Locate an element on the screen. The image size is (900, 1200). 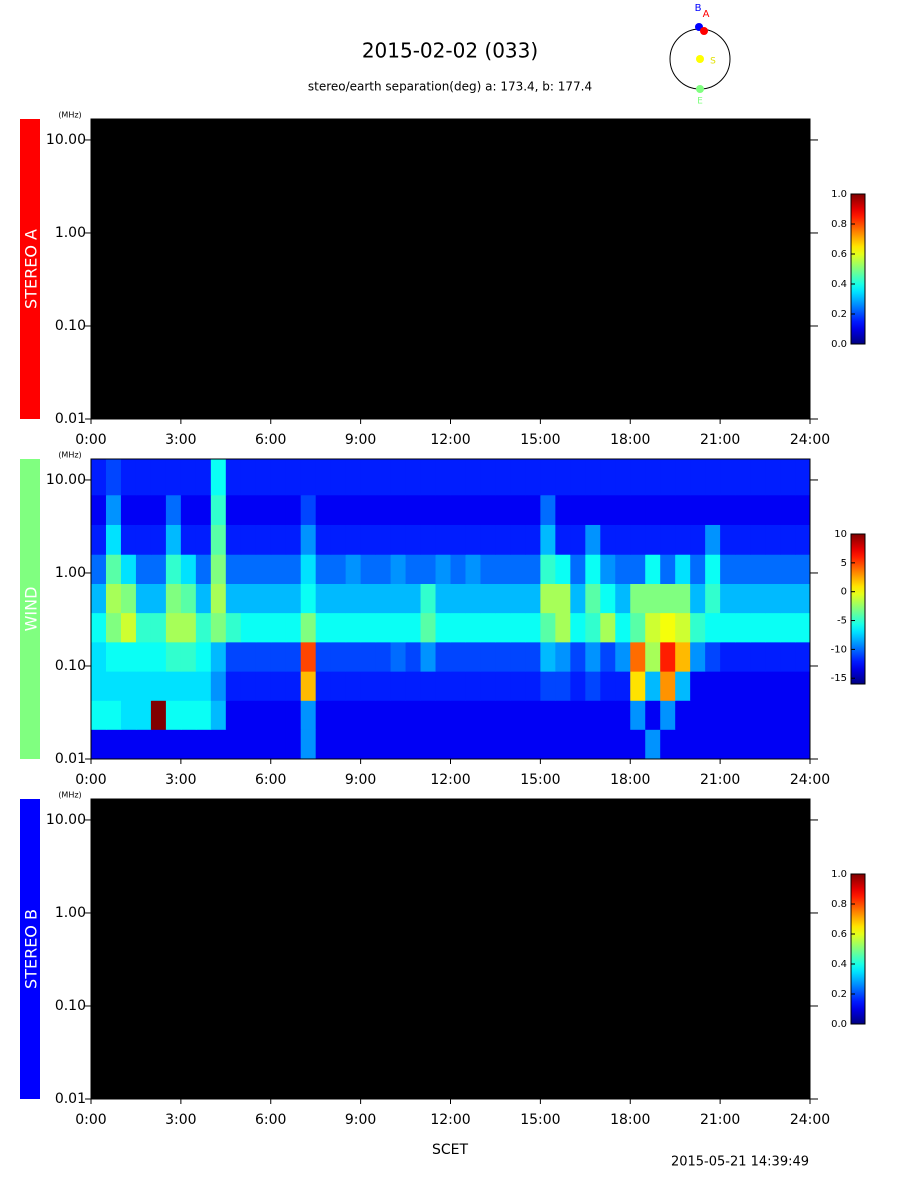
colorbar-tick-label: 1.0 is located at coordinates (839, 874).